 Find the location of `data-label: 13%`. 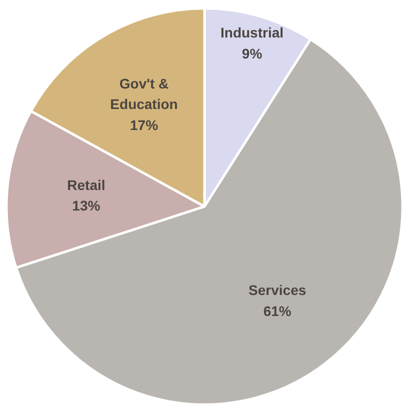

data-label: 13% is located at coordinates (86, 206).